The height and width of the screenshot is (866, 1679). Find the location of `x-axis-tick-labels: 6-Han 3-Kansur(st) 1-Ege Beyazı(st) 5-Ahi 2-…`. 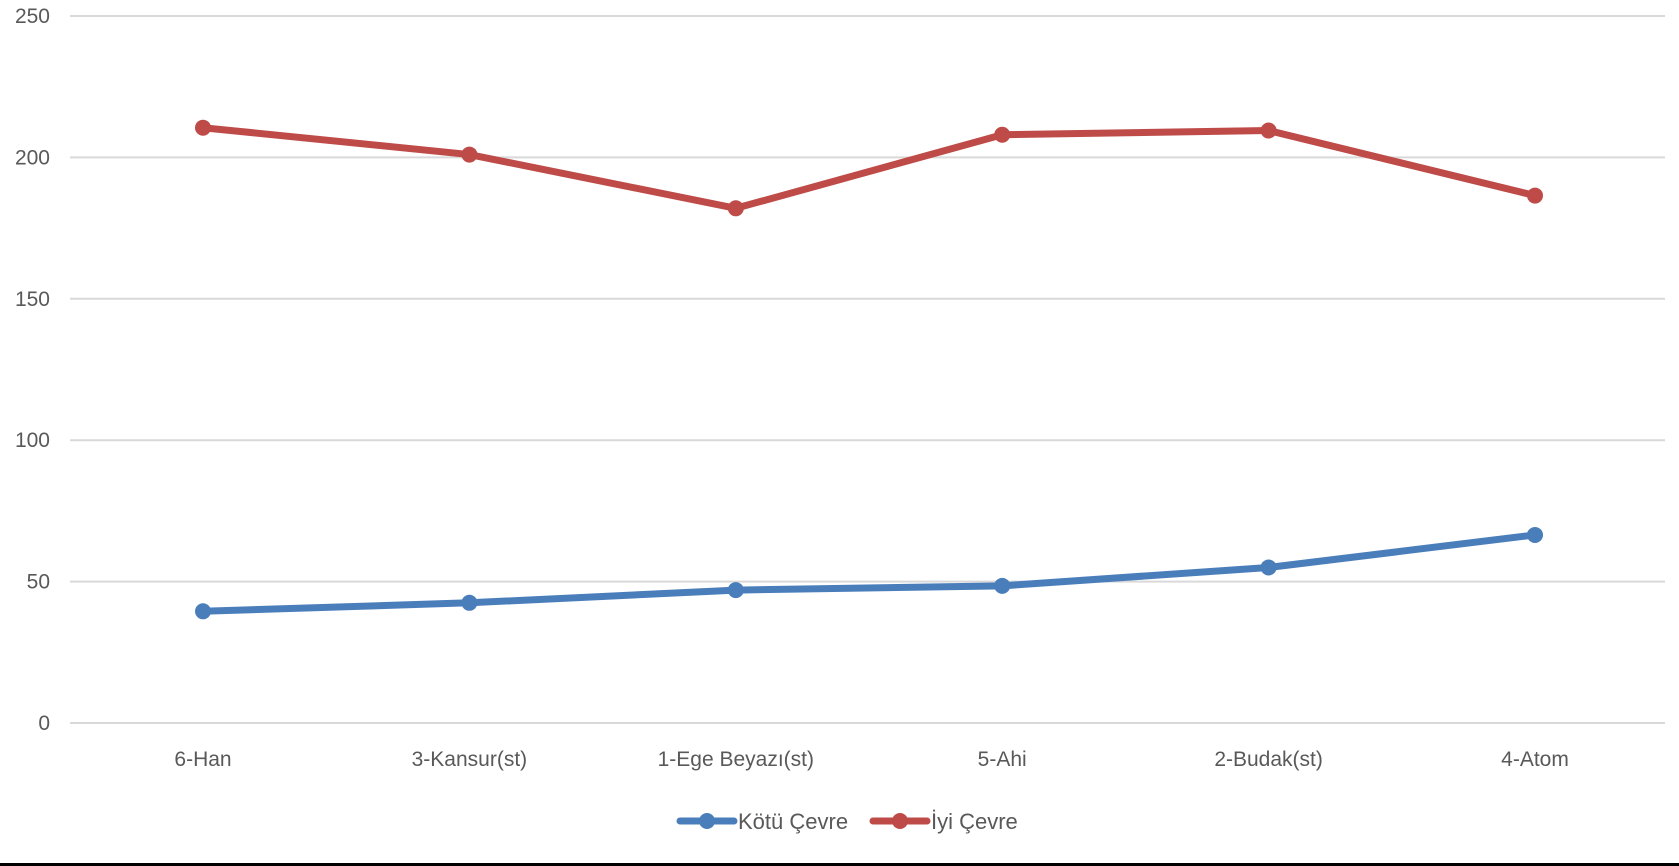

x-axis-tick-labels: 6-Han 3-Kansur(st) 1-Ege Beyazı(st) 5-Ahi 2-… is located at coordinates (871, 759).